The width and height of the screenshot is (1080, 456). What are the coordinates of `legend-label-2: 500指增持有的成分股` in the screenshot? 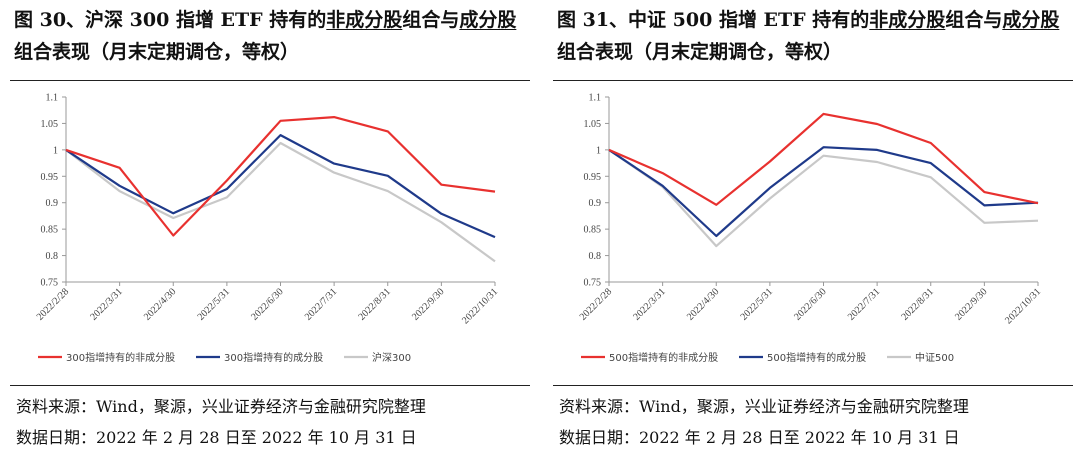 It's located at (816, 357).